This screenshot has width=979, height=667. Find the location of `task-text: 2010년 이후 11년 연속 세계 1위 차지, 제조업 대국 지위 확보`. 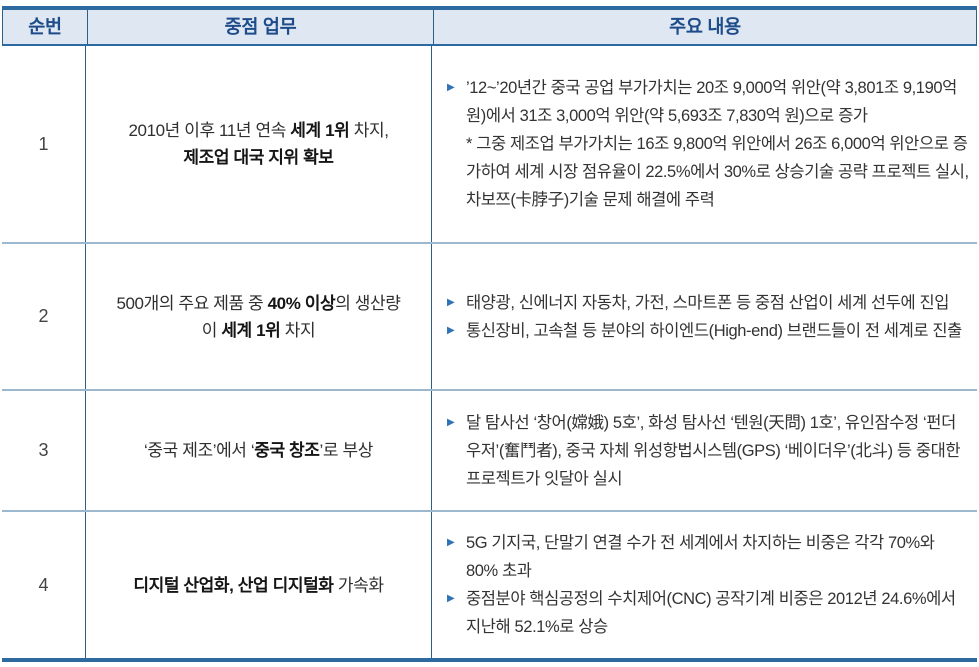

task-text: 2010년 이후 11년 연속 세계 1위 차지, 제조업 대국 지위 확보 is located at coordinates (258, 144).